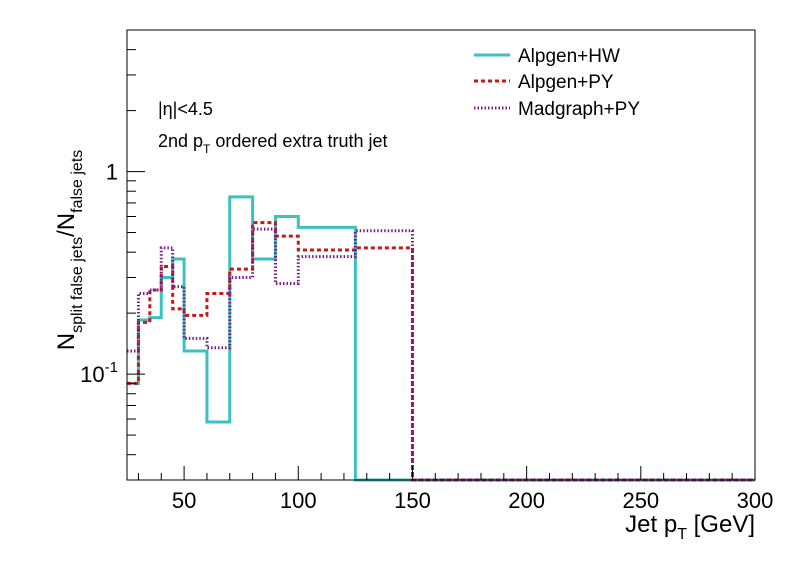  What do you see at coordinates (569, 56) in the screenshot?
I see `legend-label-alpgen-hw: Alpgen+HW` at bounding box center [569, 56].